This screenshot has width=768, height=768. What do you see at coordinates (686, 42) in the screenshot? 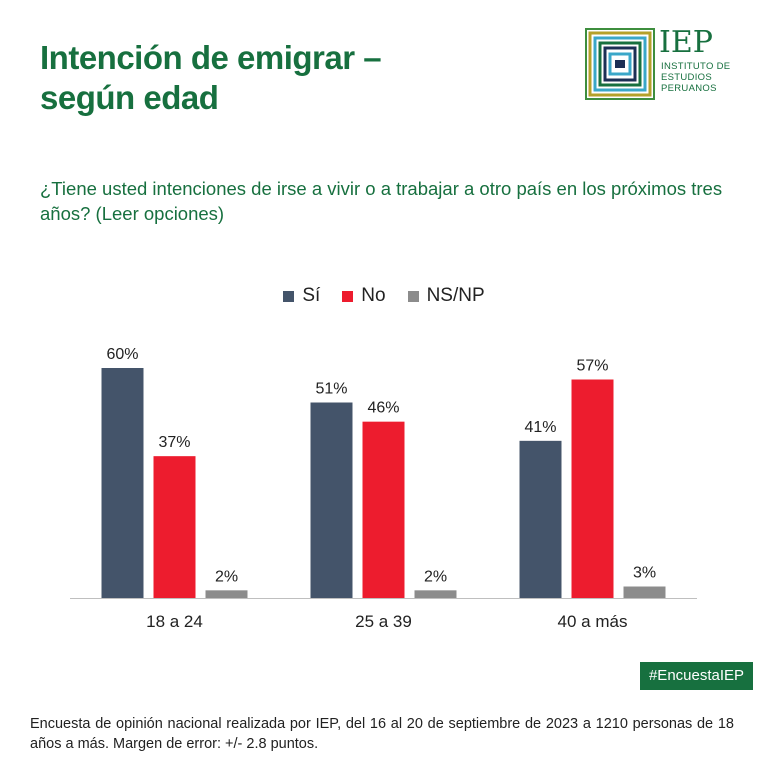
I see `logo-name: IEP` at bounding box center [686, 42].